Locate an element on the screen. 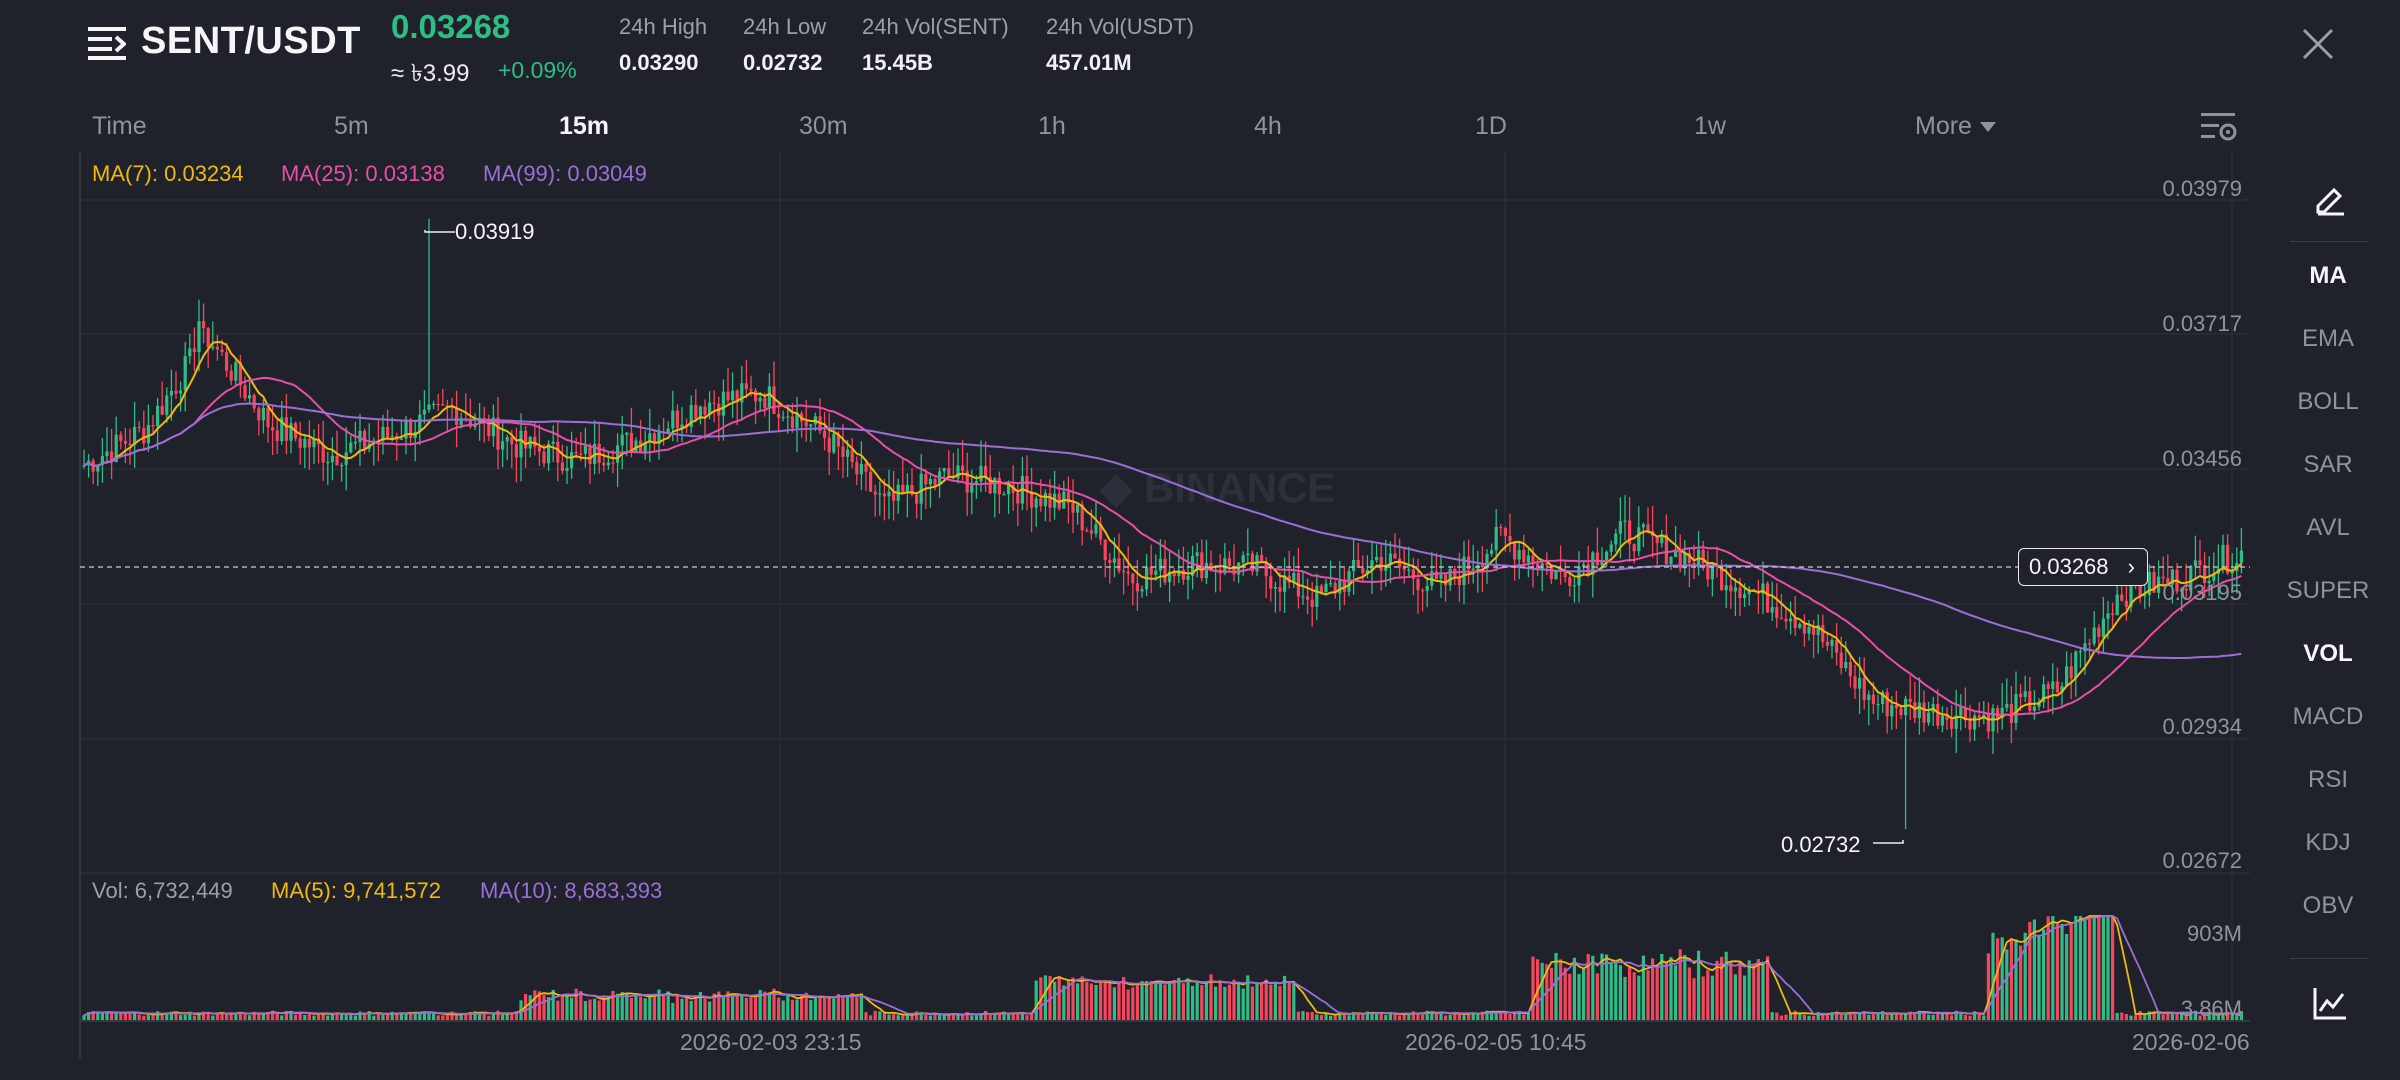  current-price-tag: 0.03268 › is located at coordinates (2083, 567).